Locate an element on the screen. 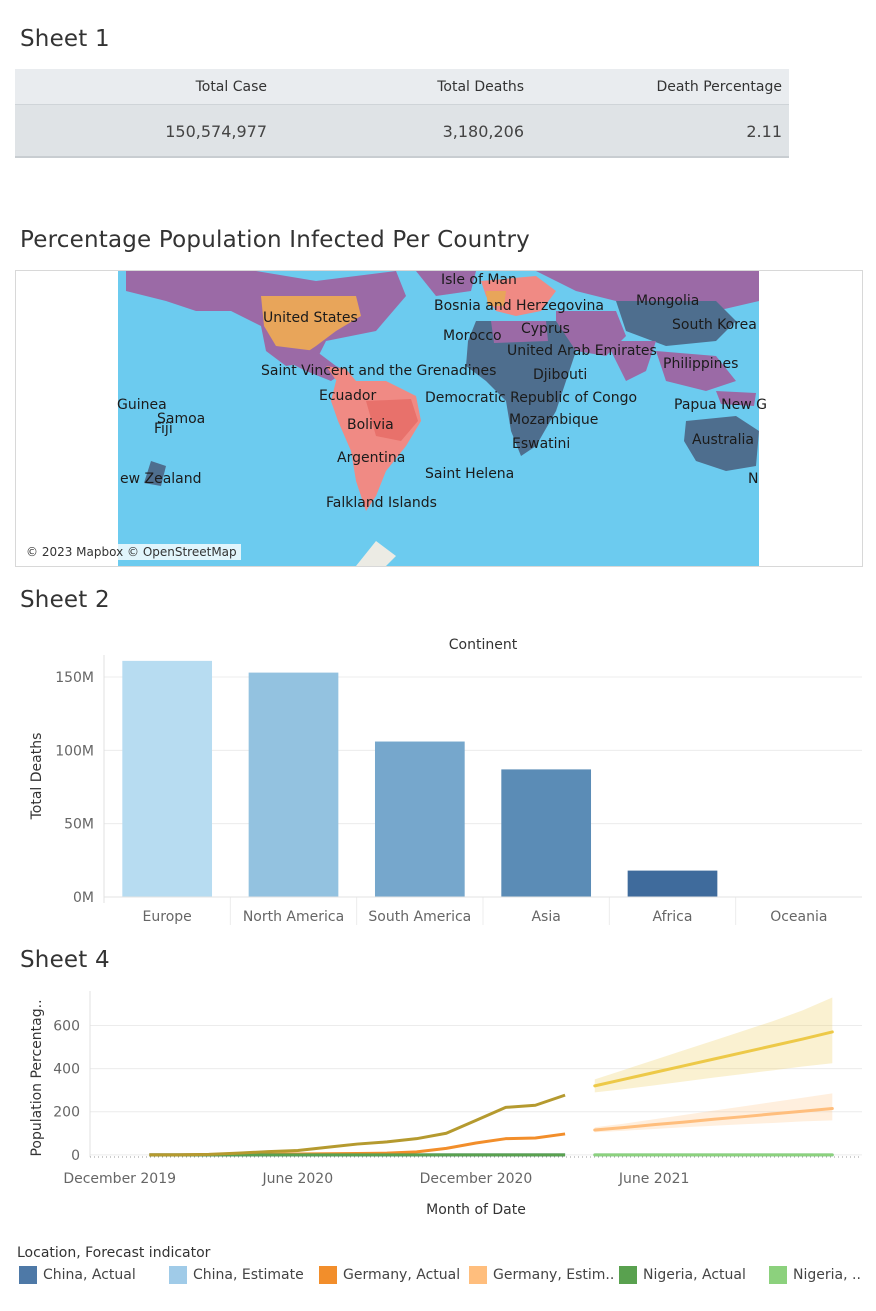  x-tick-label: December 2019 is located at coordinates (119, 1179).